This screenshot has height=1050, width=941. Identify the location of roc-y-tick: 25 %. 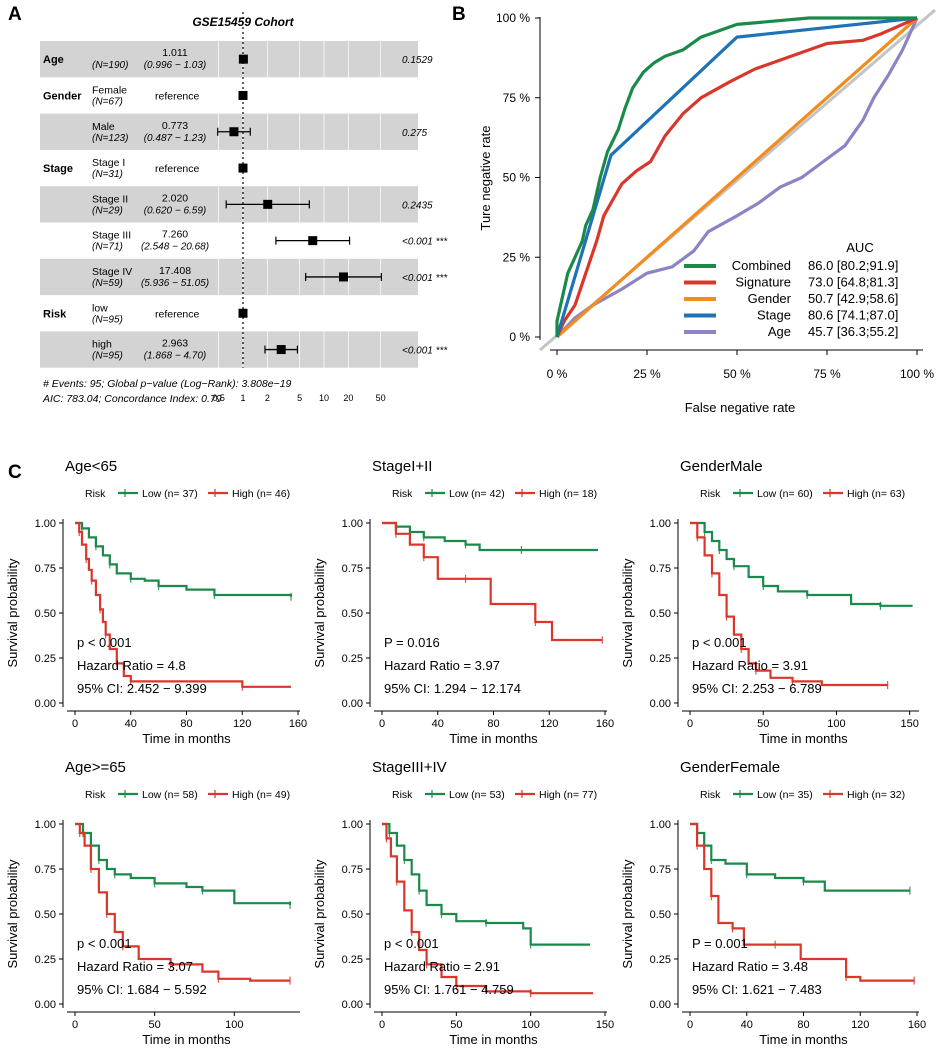
(517, 257).